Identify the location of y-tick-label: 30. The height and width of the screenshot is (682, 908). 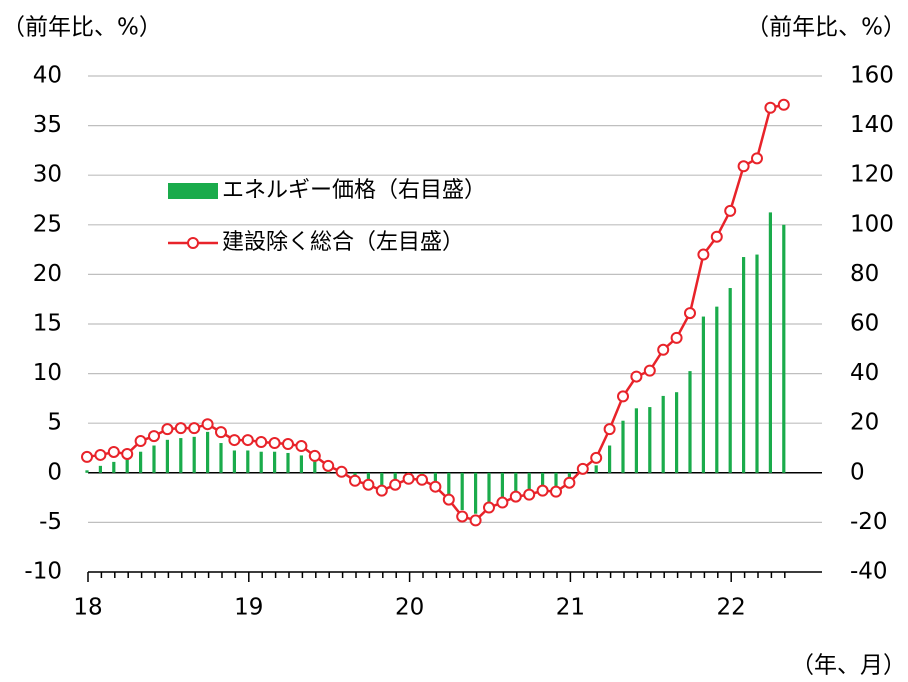
(47, 175).